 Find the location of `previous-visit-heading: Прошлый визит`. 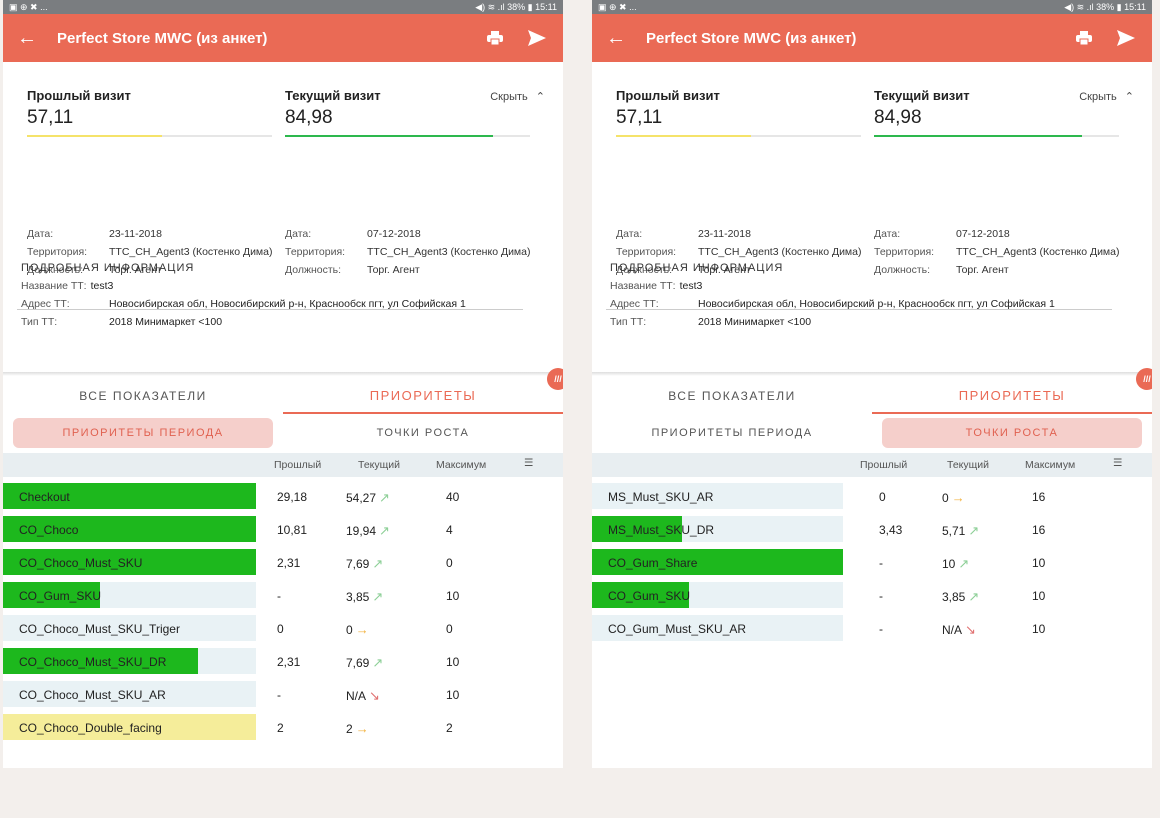

previous-visit-heading: Прошлый визит is located at coordinates (79, 95).